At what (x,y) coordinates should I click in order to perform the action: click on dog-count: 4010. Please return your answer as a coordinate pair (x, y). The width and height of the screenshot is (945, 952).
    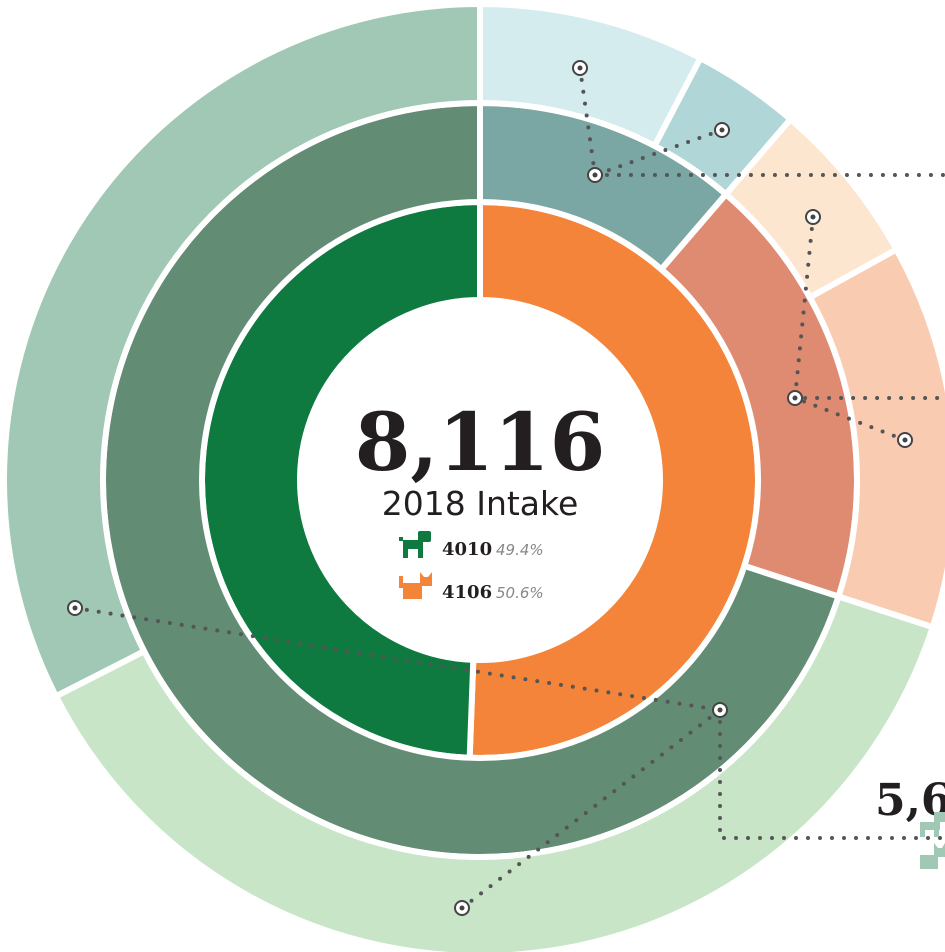
    Looking at the image, I should click on (467, 549).